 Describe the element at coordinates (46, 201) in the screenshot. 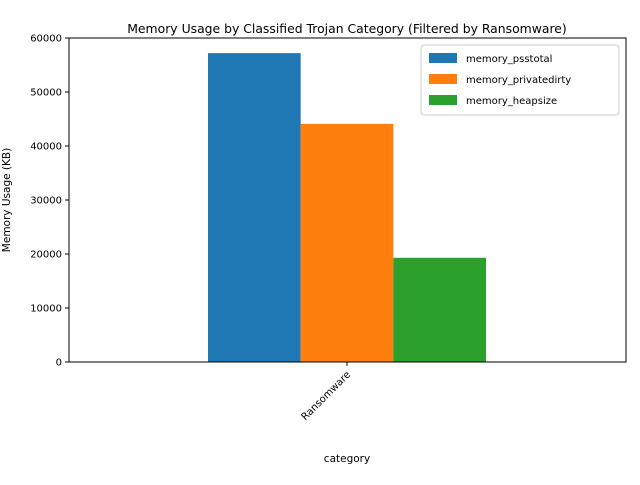

I see `y-tick-label: 30000` at that location.